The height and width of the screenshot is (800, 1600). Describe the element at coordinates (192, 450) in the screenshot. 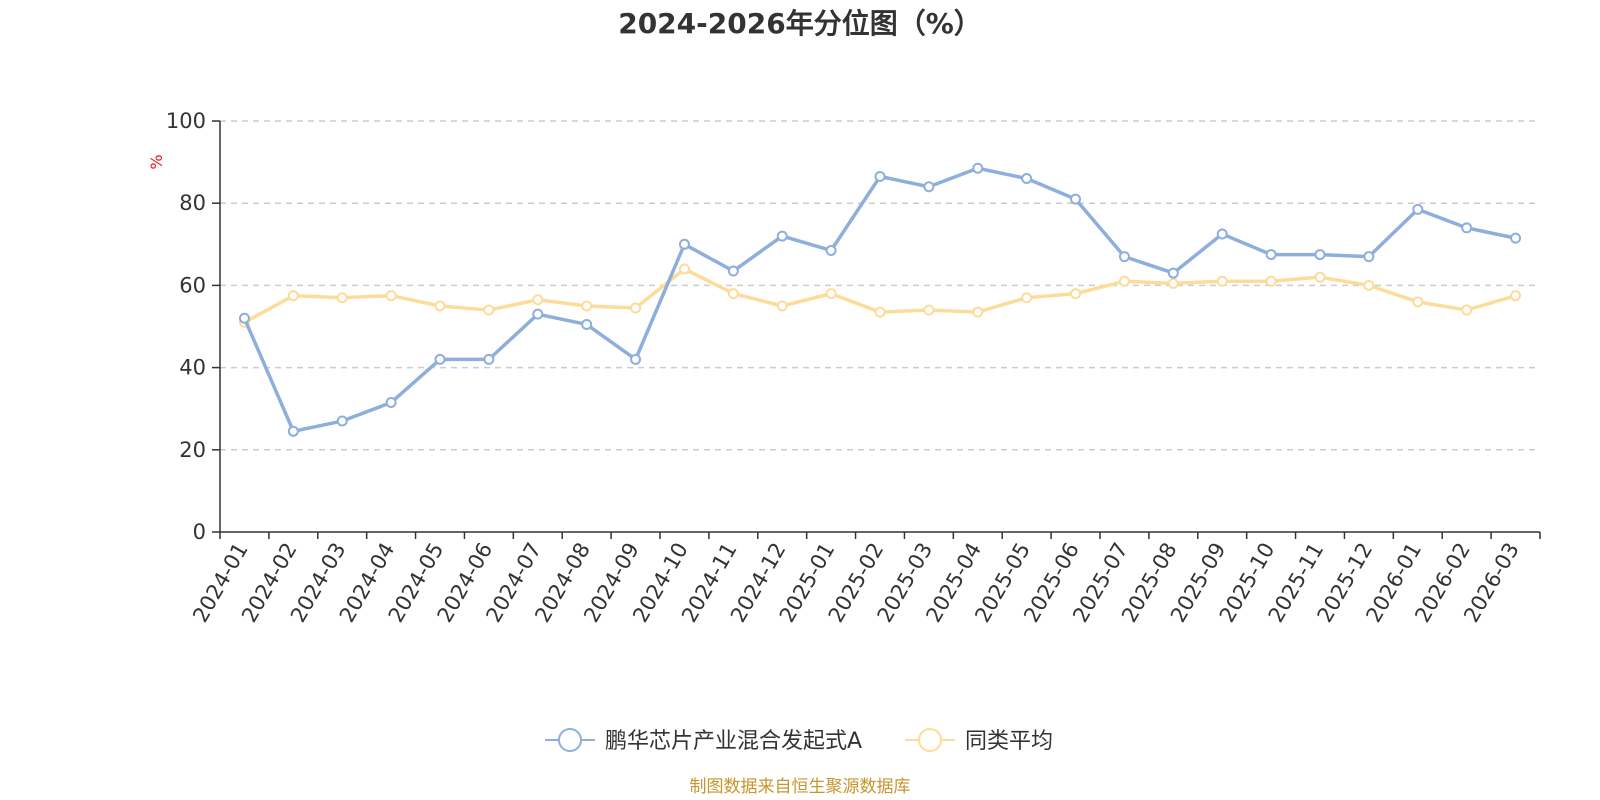

I see `y-tick-label: 20` at that location.